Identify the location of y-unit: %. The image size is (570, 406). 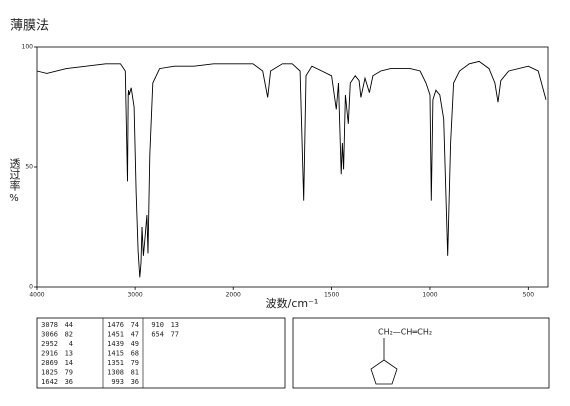
(14, 198).